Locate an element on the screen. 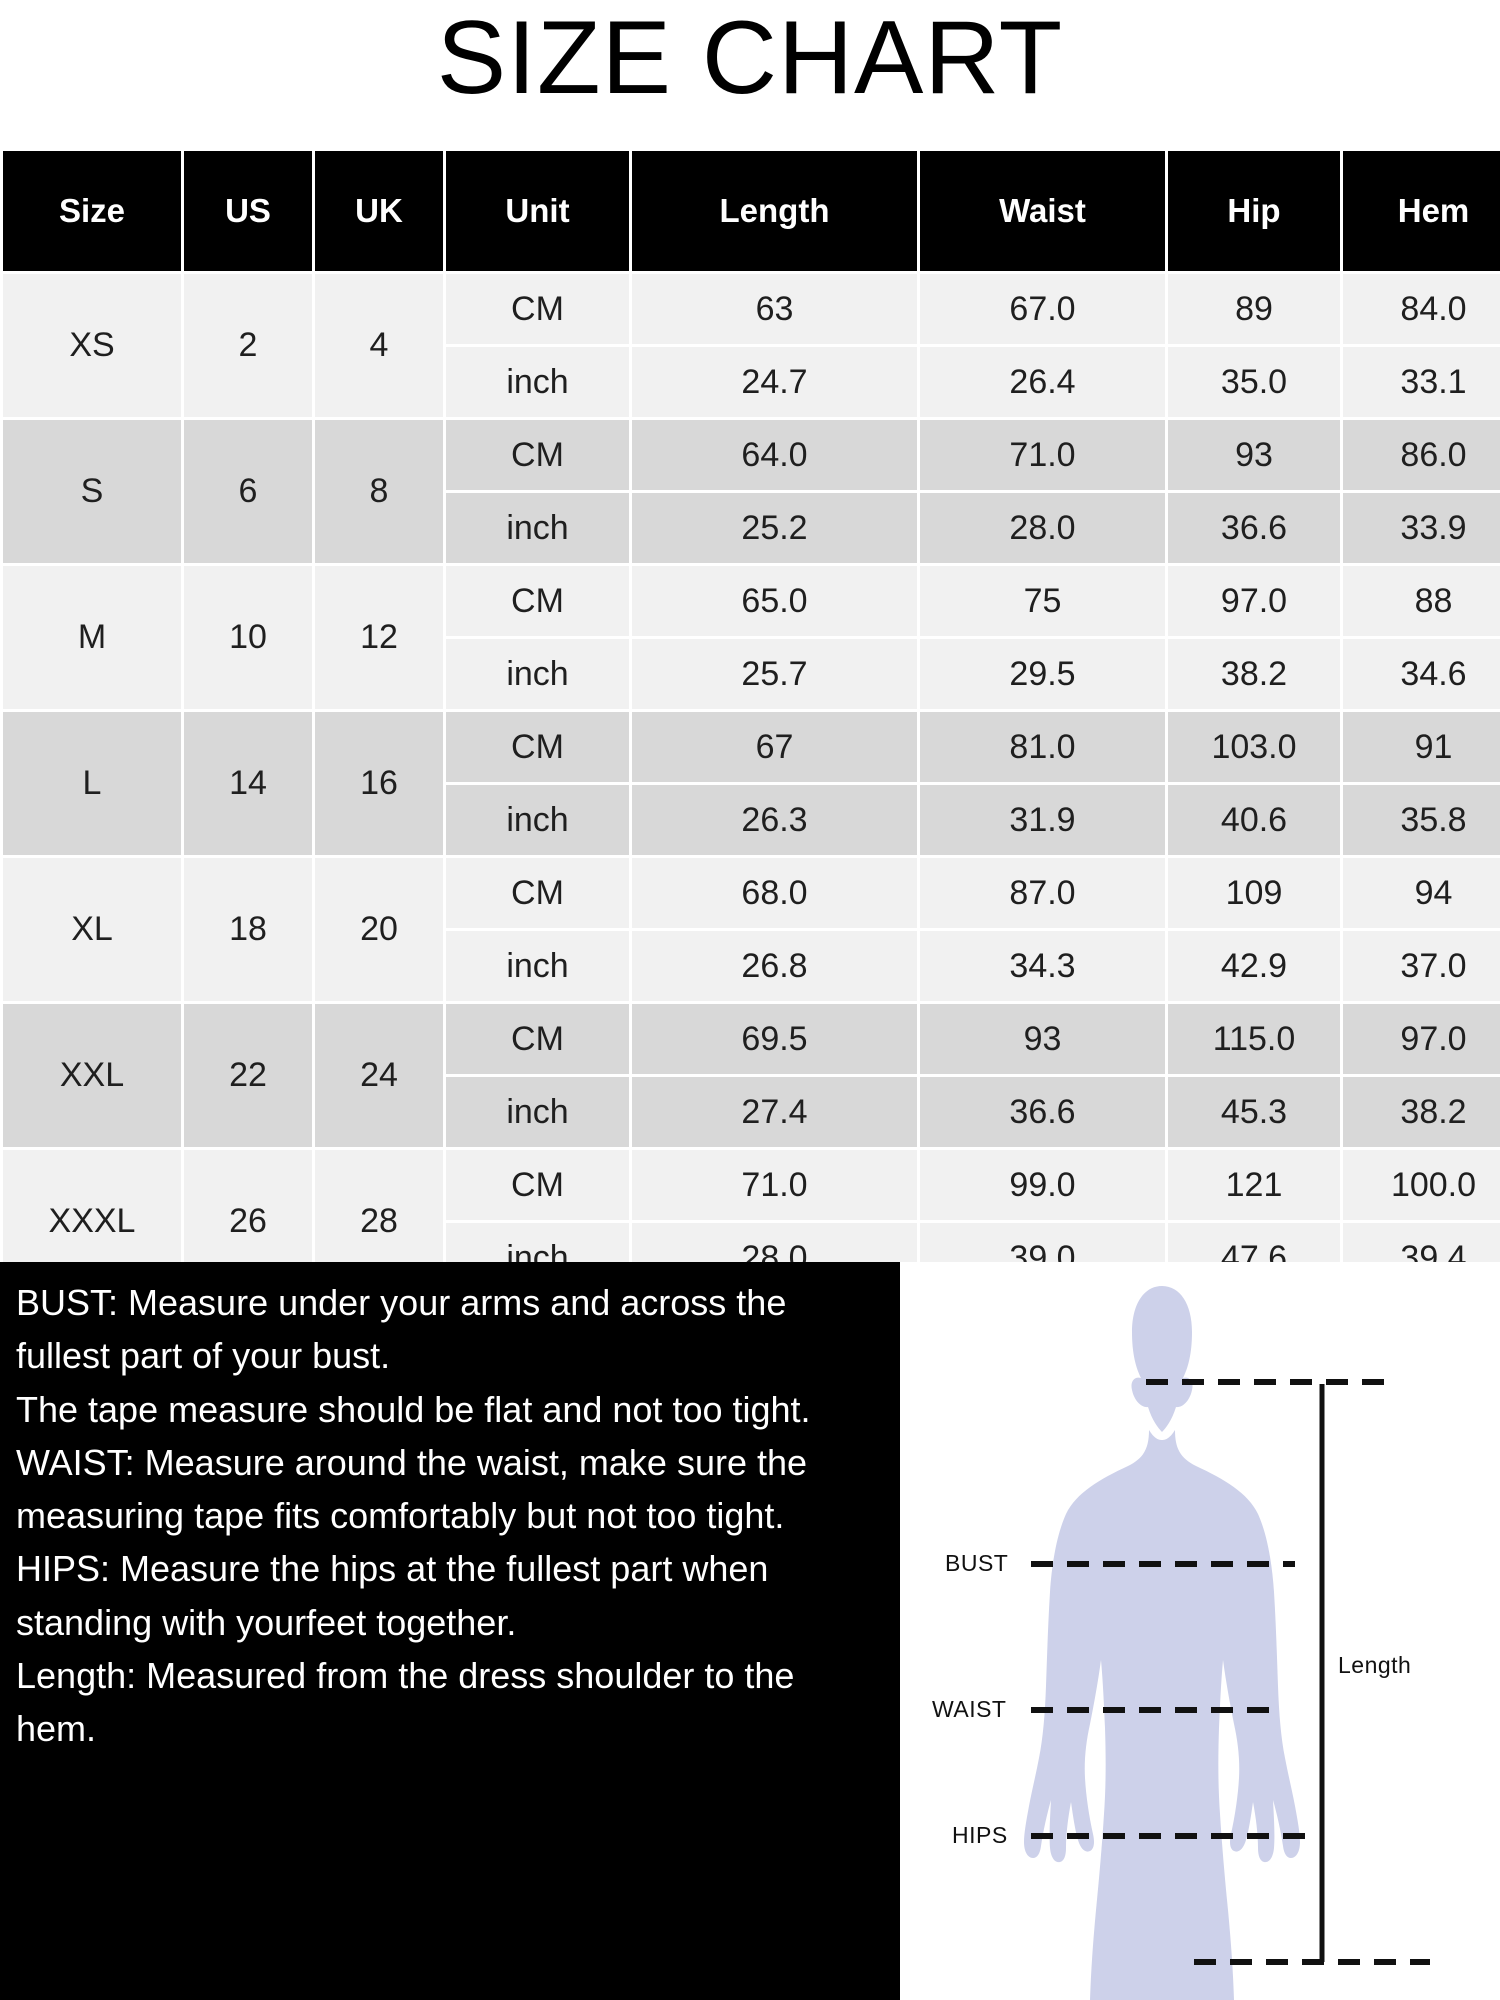  cell-inch-length: 26.8 is located at coordinates (774, 966).